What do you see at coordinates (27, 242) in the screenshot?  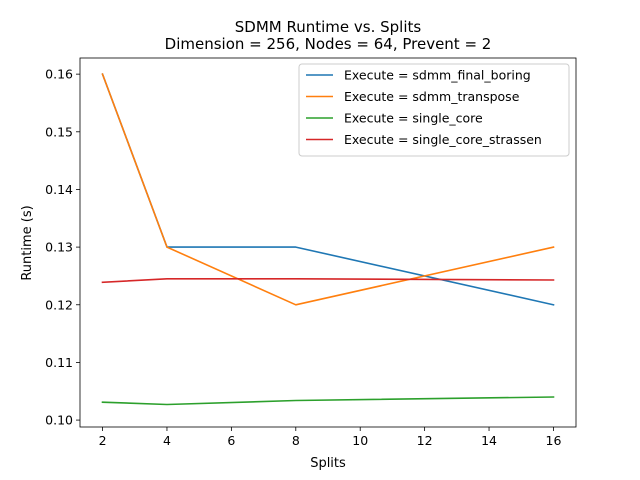 I see `y-axis-label: Runtime (s)` at bounding box center [27, 242].